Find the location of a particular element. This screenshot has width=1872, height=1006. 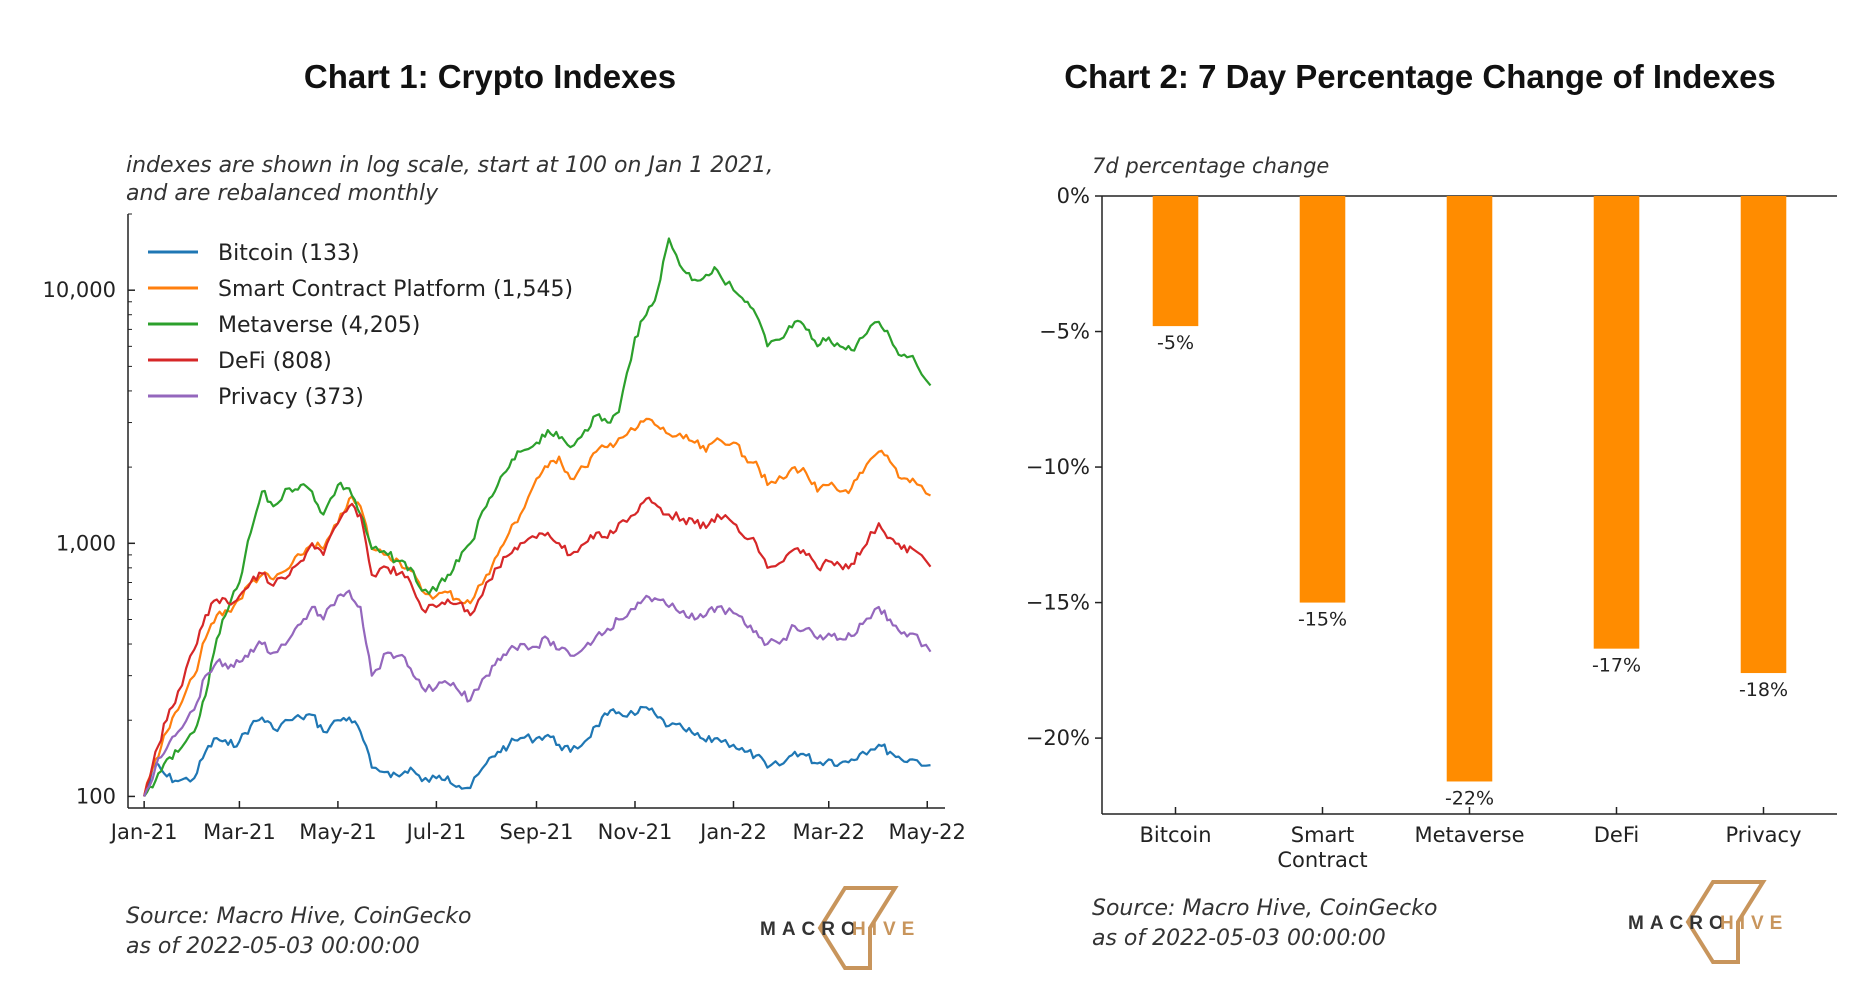

chart1-y-tick-label: 10,000 is located at coordinates (79, 290).